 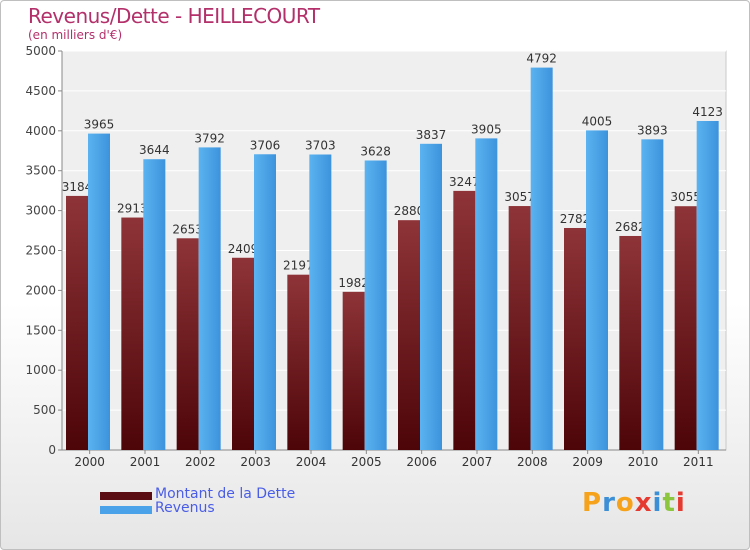 What do you see at coordinates (477, 462) in the screenshot?
I see `x-tick-label: 2007` at bounding box center [477, 462].